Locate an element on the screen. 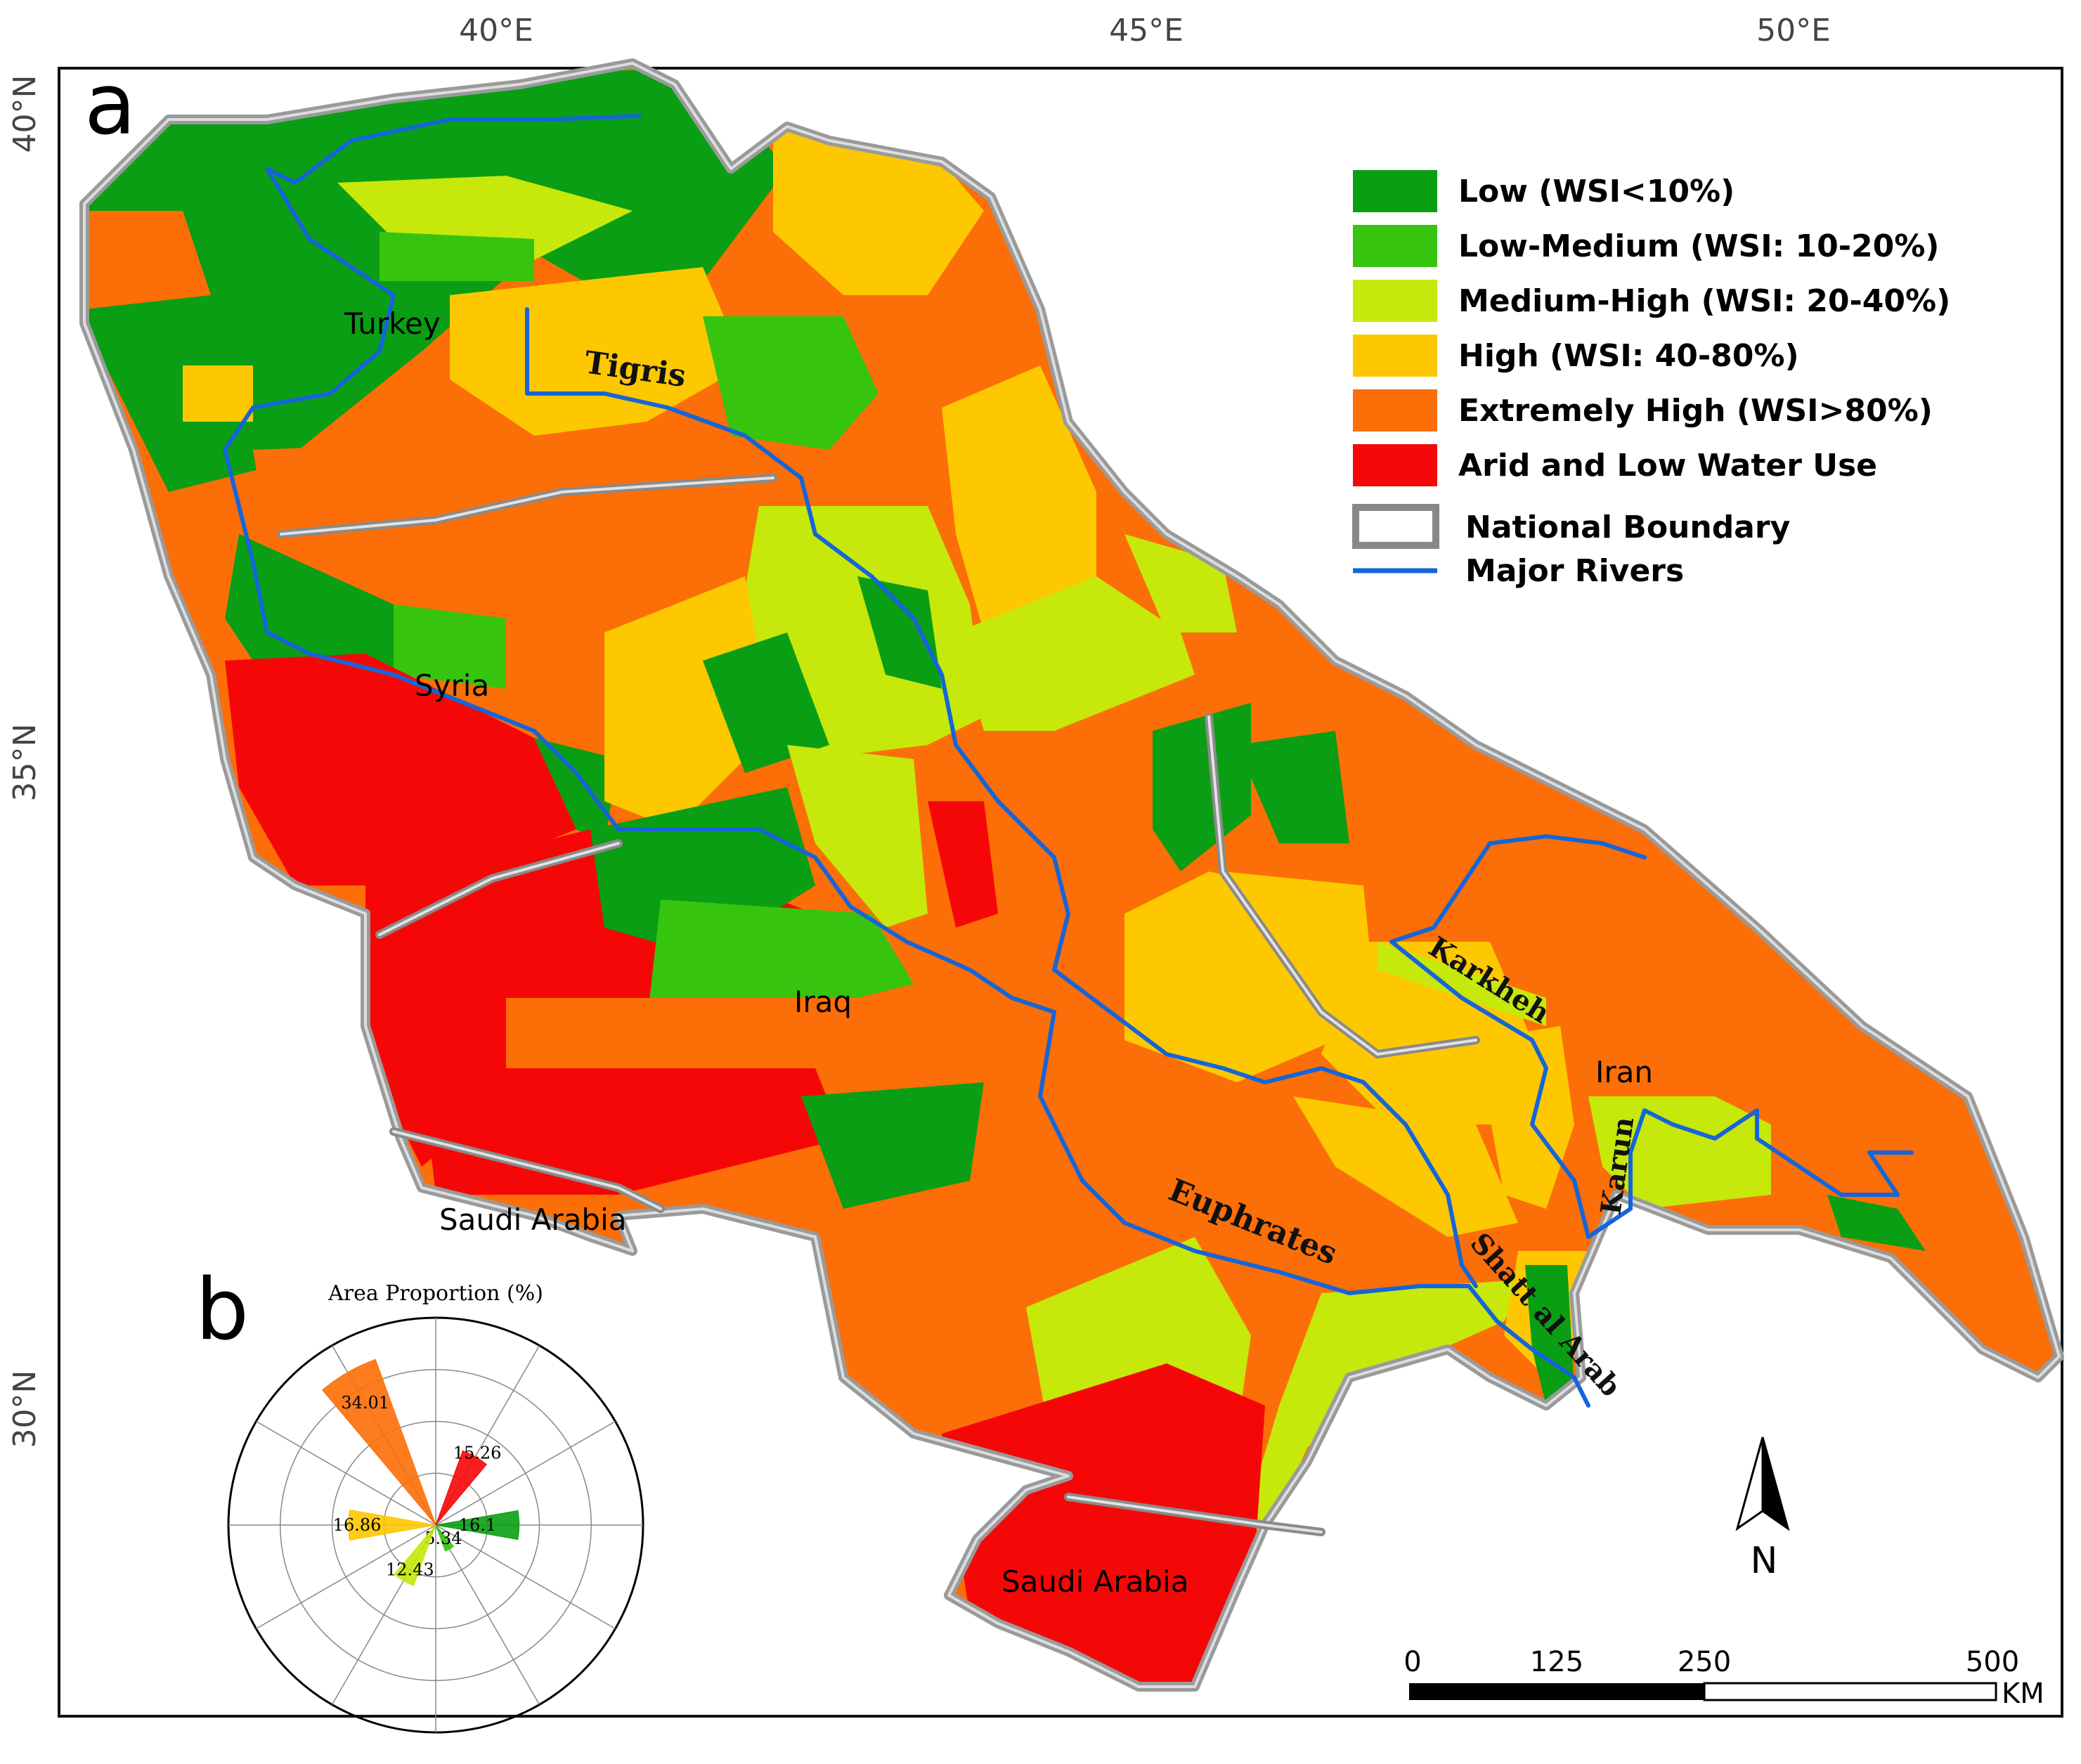  scale-bar: 0 125 250 500 KM is located at coordinates (1723, 1678).